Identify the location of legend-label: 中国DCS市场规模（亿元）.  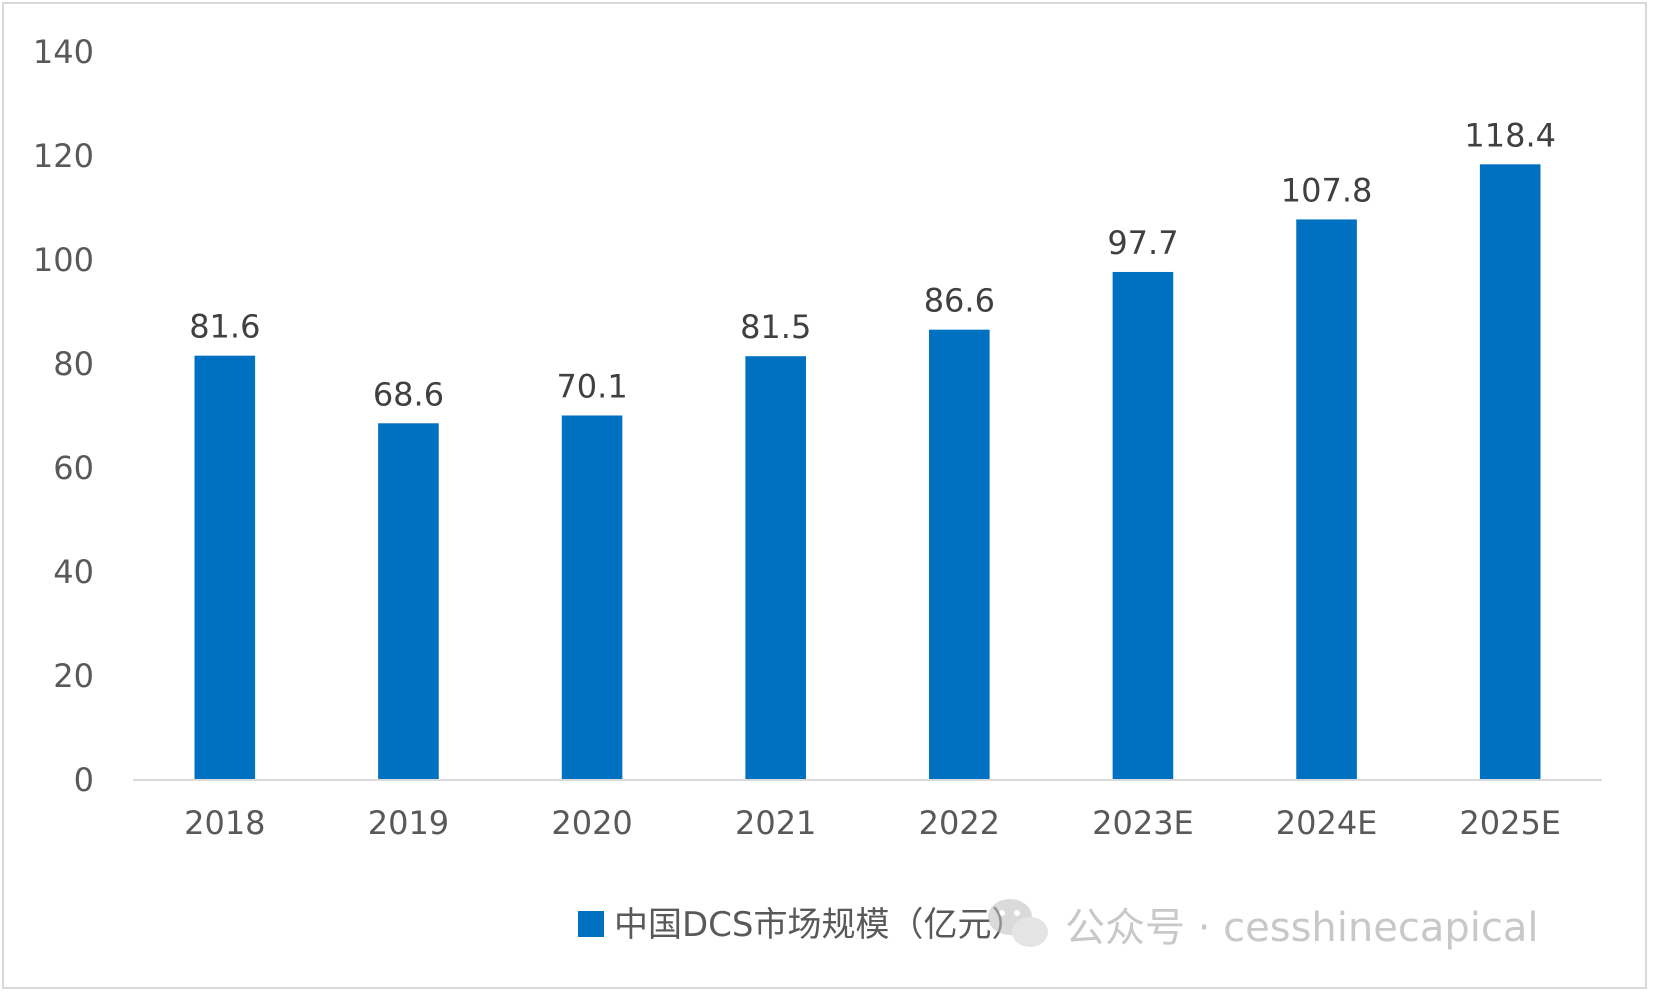
(820, 925).